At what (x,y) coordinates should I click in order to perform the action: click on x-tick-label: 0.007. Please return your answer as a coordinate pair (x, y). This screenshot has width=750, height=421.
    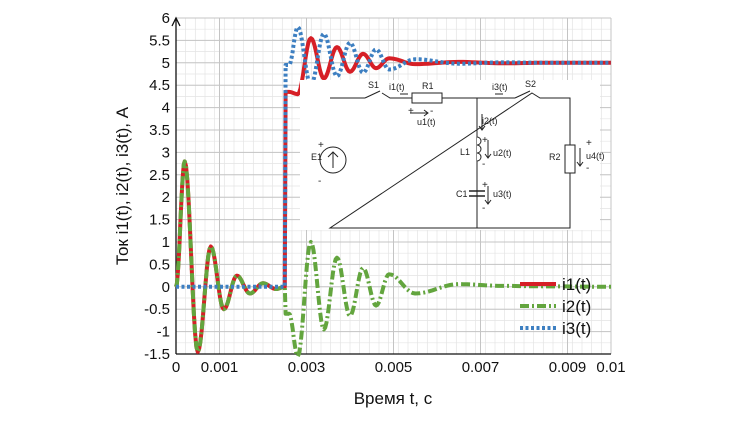
    Looking at the image, I should click on (481, 367).